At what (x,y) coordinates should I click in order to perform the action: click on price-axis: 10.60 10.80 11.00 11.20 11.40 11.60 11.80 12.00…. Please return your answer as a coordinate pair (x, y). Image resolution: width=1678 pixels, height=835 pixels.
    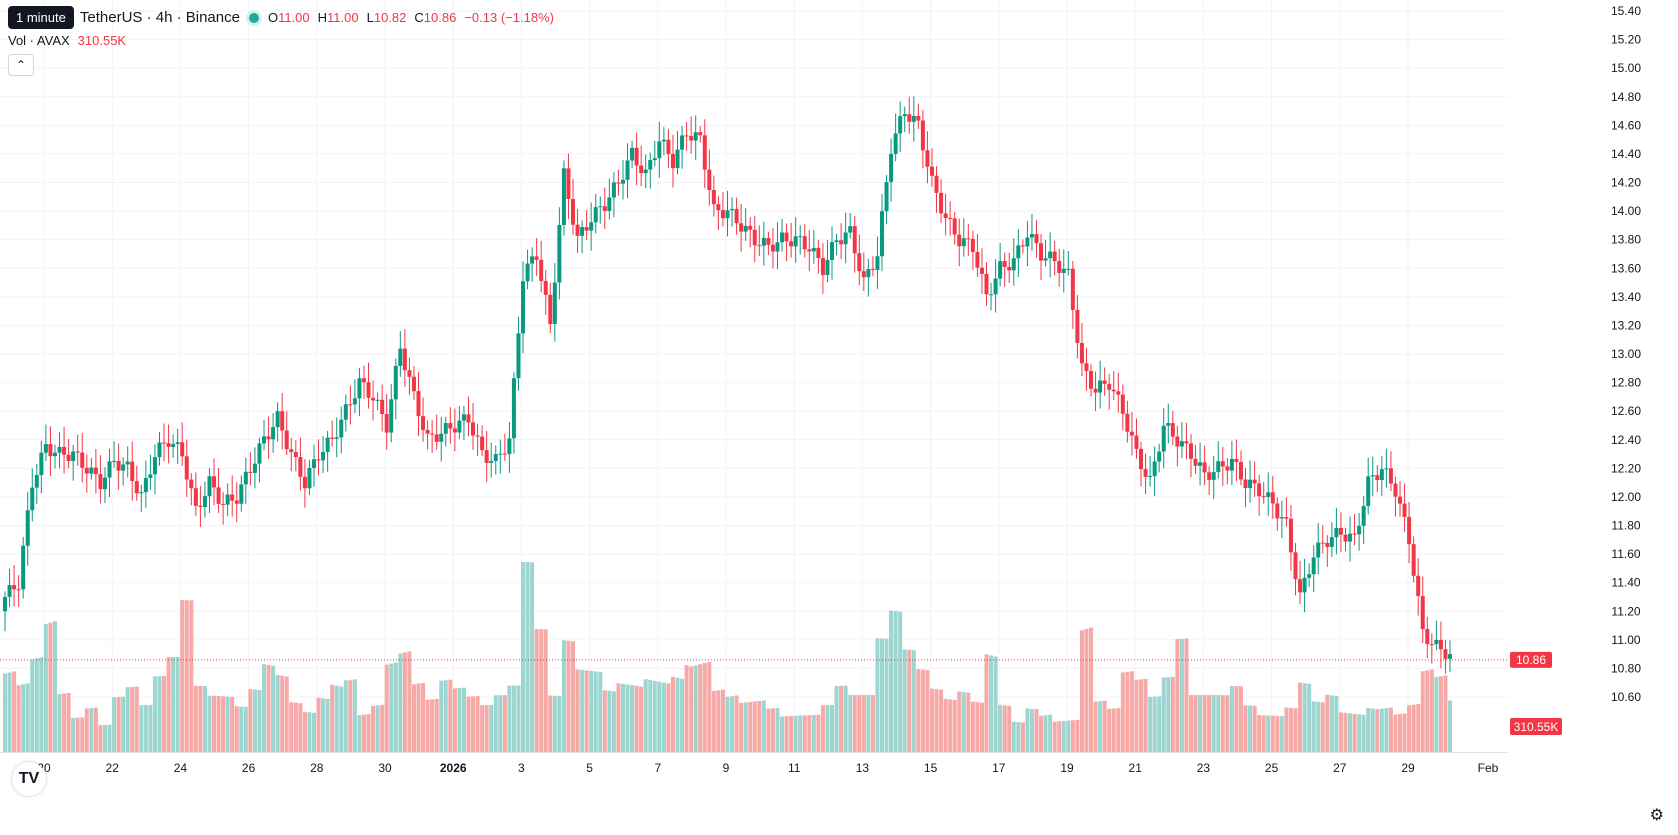
    Looking at the image, I should click on (1593, 417).